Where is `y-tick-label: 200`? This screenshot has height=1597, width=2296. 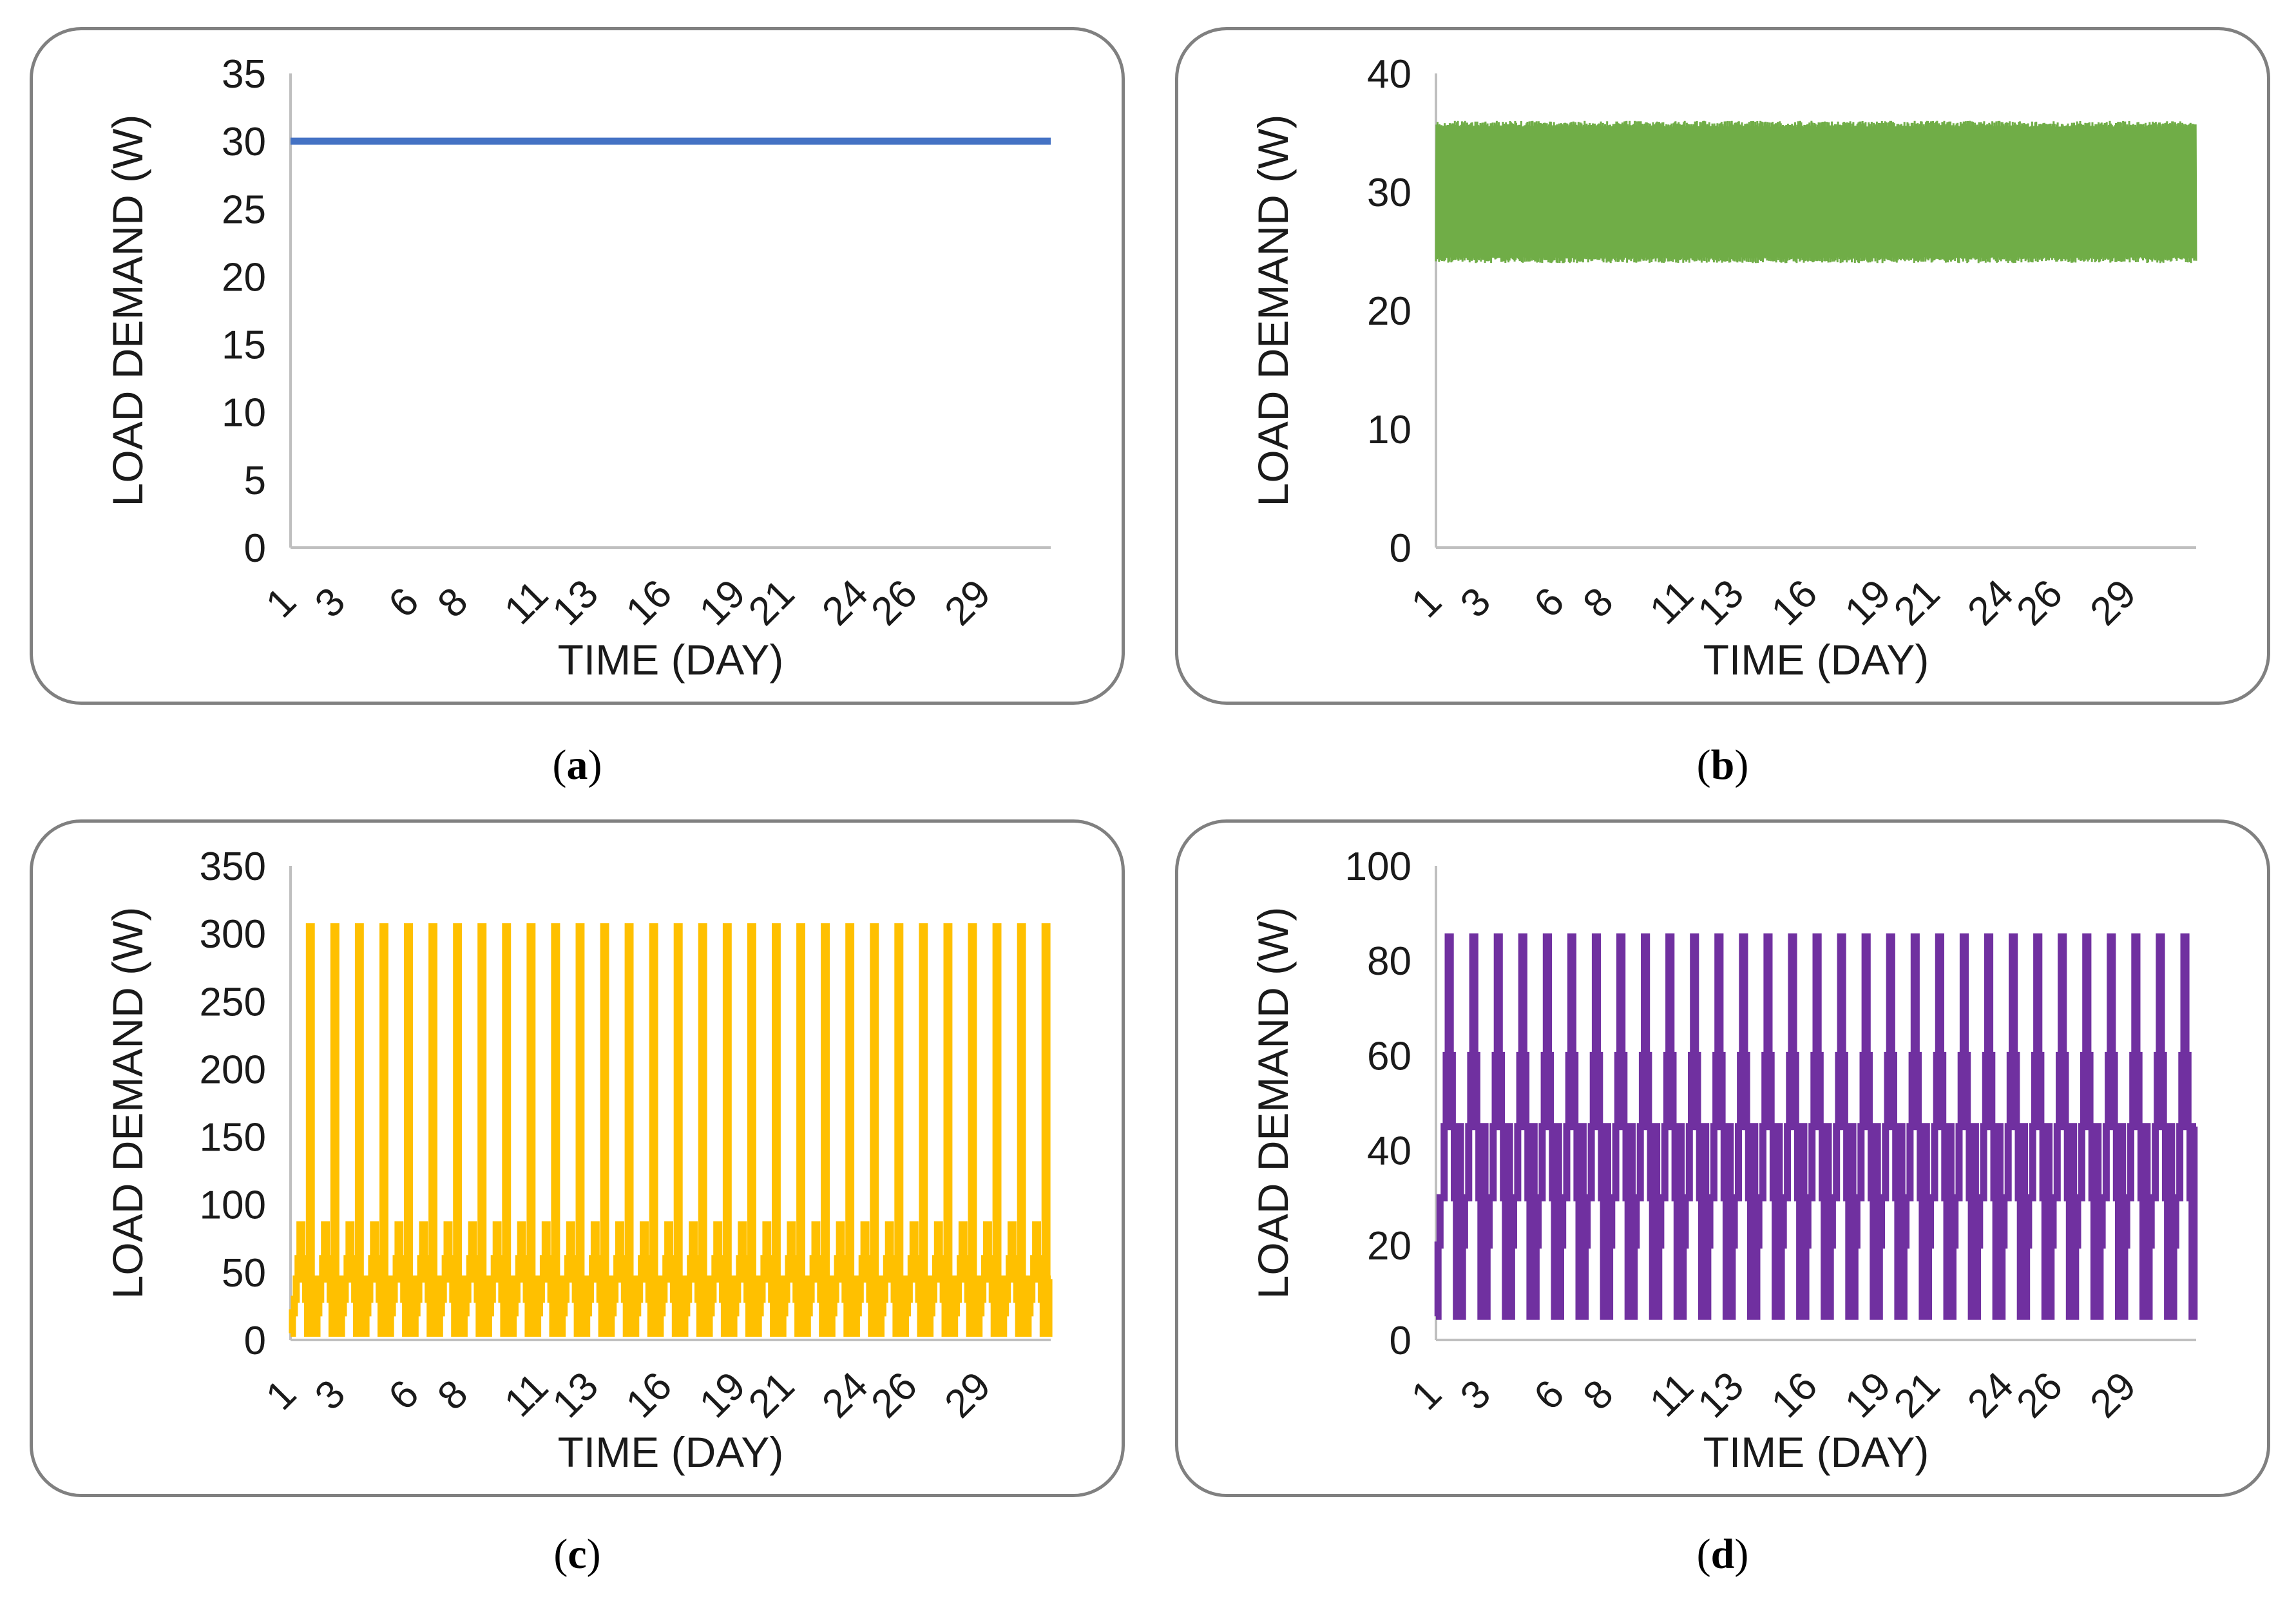 y-tick-label: 200 is located at coordinates (233, 1069).